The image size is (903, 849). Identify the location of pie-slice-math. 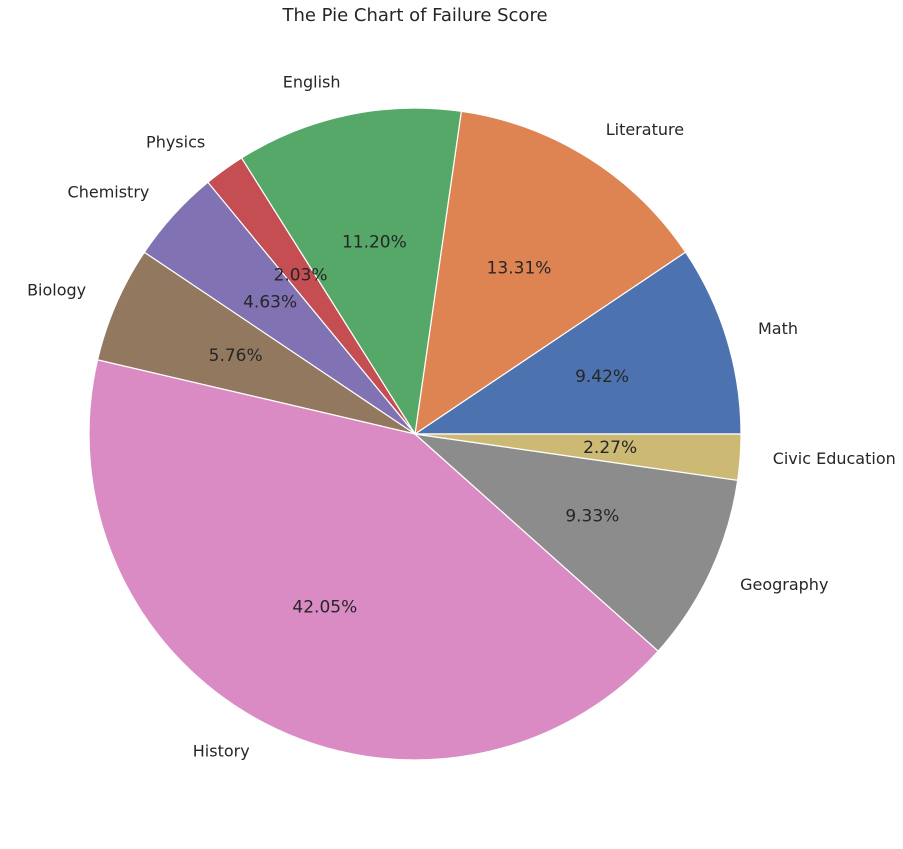
(577, 343).